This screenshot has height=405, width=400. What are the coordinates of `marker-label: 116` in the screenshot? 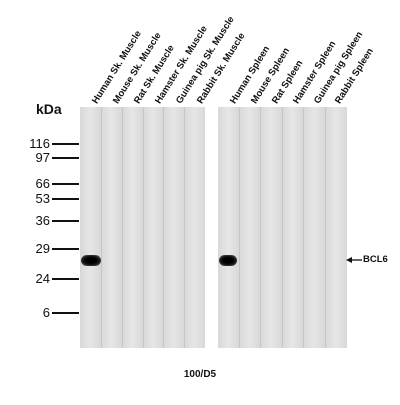 It's located at (39, 143).